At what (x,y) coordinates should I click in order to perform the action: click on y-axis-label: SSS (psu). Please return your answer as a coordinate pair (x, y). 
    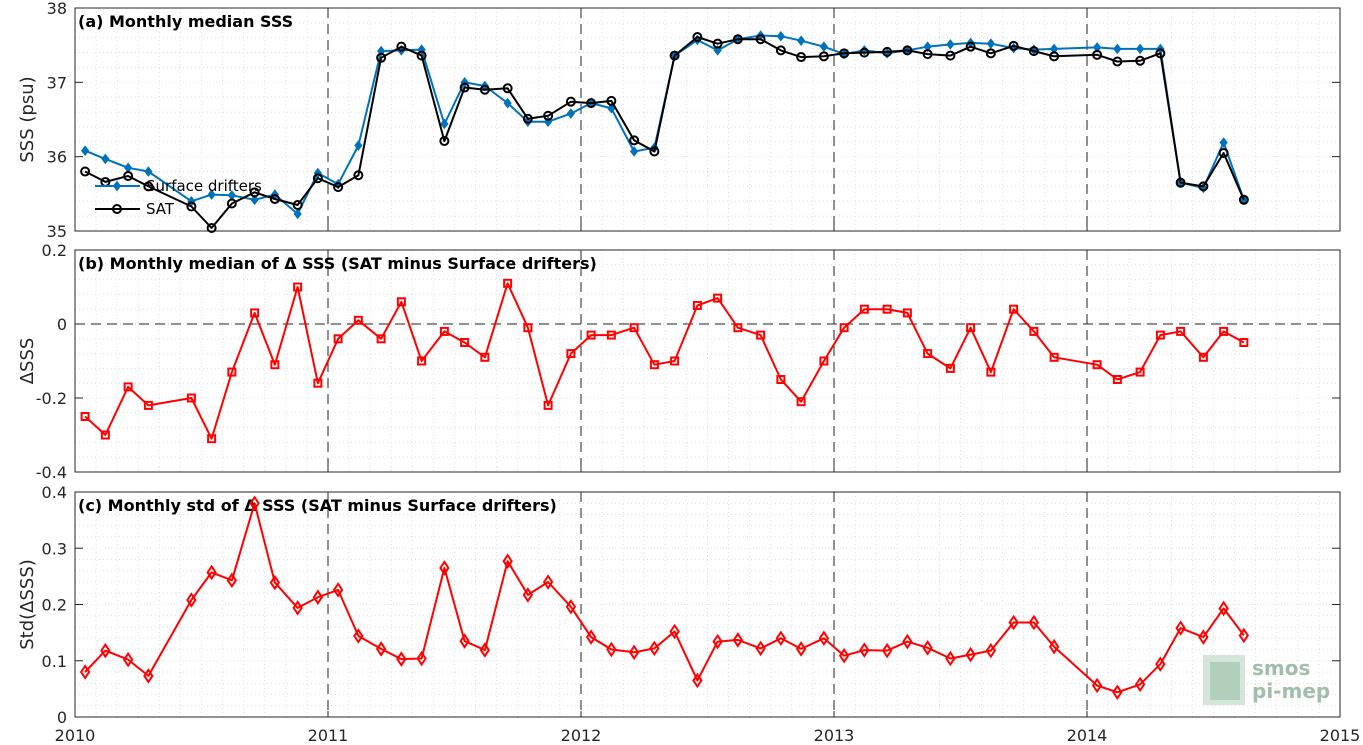
    Looking at the image, I should click on (27, 119).